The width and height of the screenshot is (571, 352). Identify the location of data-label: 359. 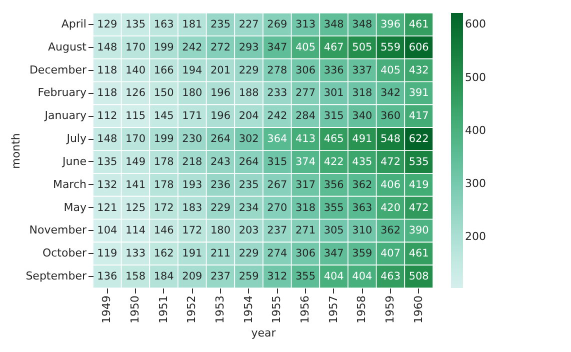
(362, 254).